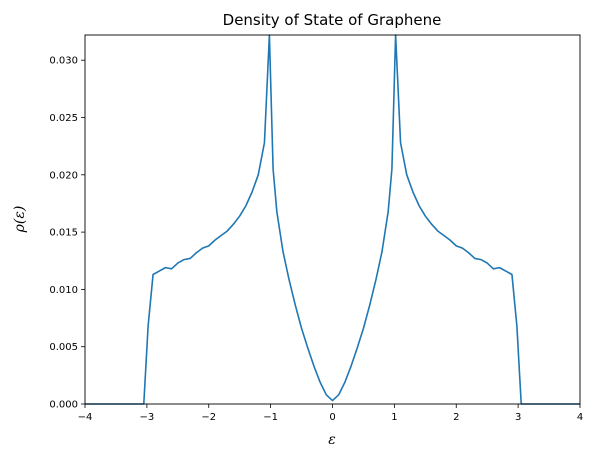 This screenshot has height=458, width=594. What do you see at coordinates (456, 417) in the screenshot?
I see `x-tick-label: 2` at bounding box center [456, 417].